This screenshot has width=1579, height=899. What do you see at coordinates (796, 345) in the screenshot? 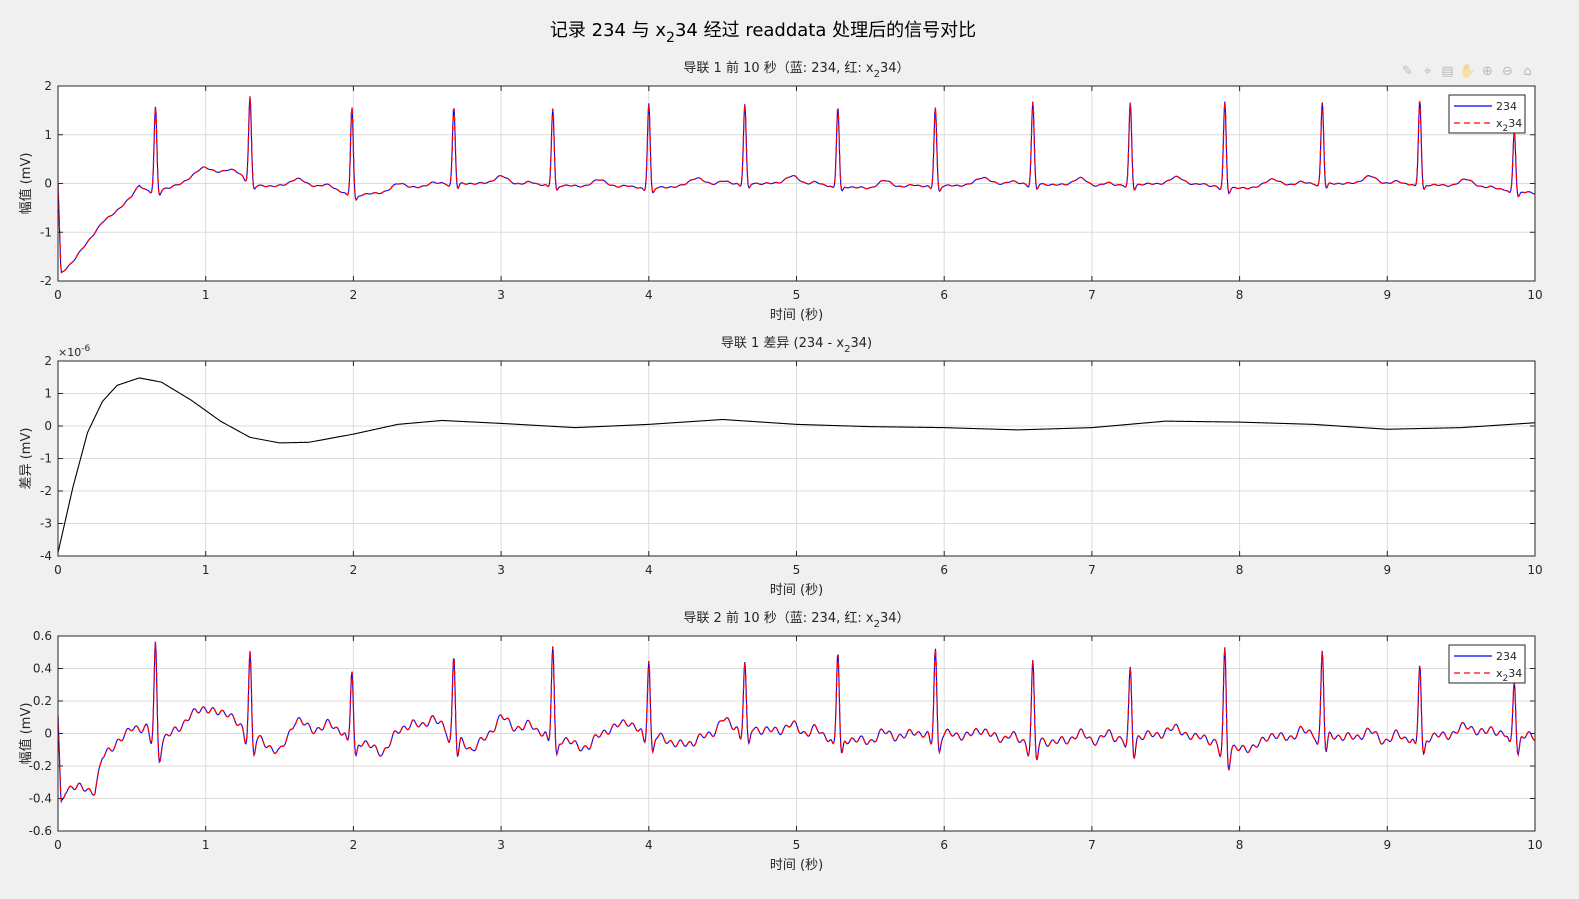
I see `axes-title: 导联 1 差异 (234 - x234)` at bounding box center [796, 345].